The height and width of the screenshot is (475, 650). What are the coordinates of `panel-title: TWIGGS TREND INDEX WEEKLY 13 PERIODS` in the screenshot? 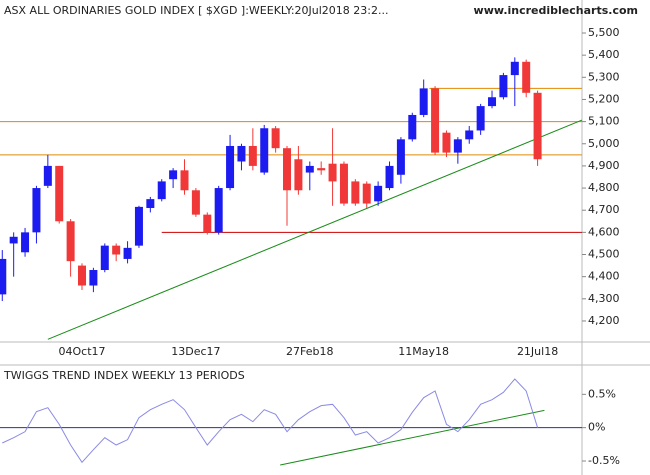 It's located at (124, 375).